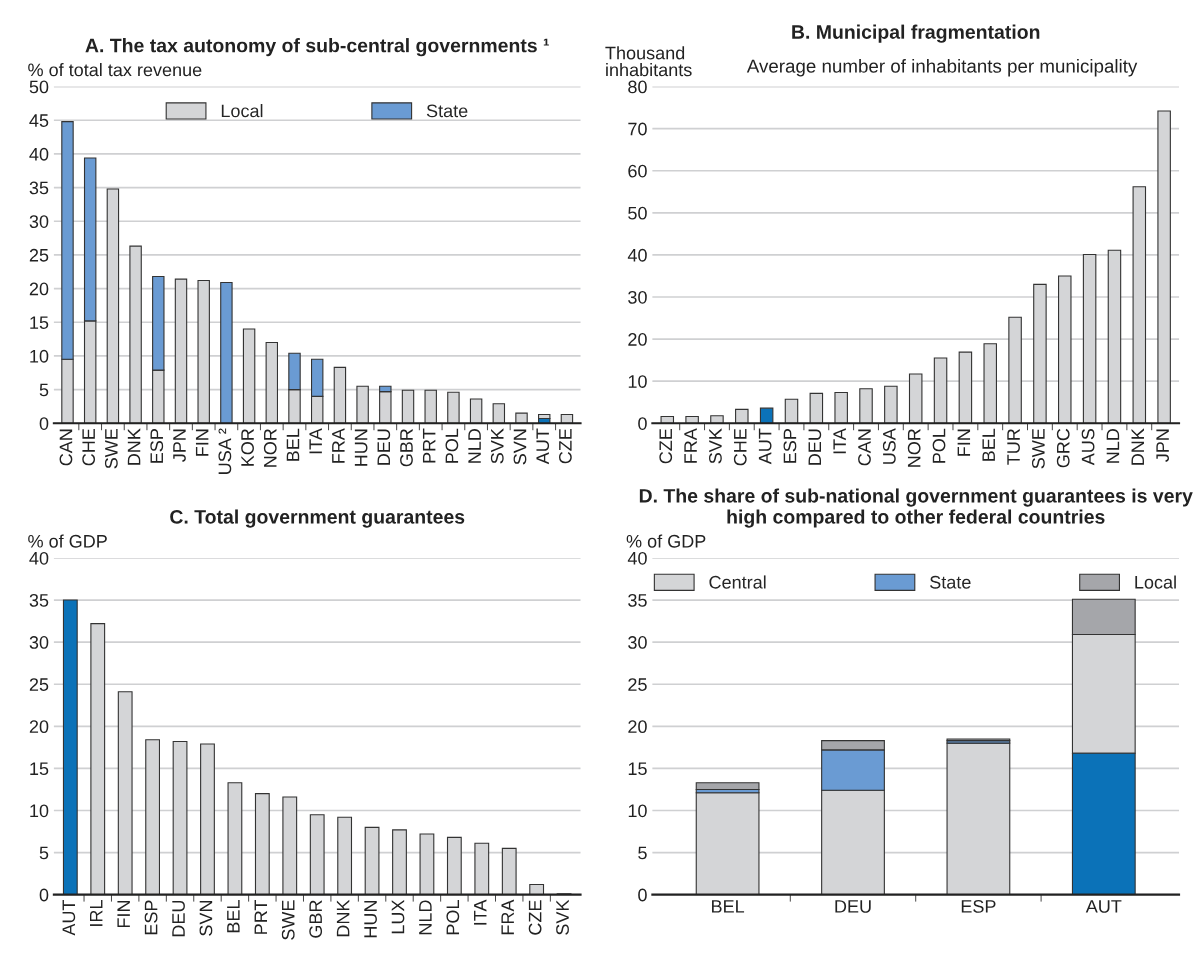 This screenshot has height=962, width=1197. I want to click on chart-title: C. Total government guarantees, so click(317, 518).